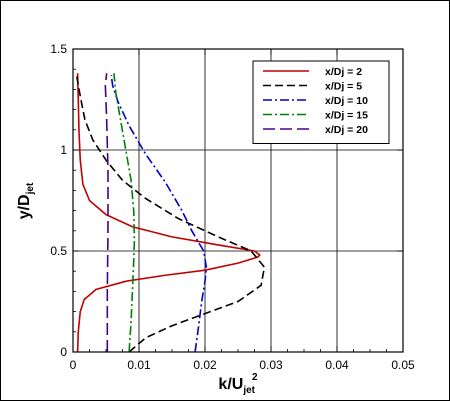  Describe the element at coordinates (255, 377) in the screenshot. I see `x-axis-label-sup: 2` at that location.